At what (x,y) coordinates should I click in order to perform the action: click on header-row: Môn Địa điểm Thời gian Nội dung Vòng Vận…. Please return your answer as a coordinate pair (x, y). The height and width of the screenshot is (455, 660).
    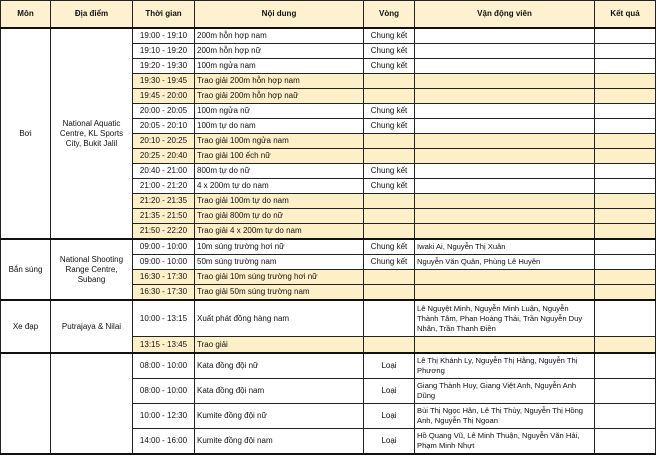
    Looking at the image, I should click on (328, 14).